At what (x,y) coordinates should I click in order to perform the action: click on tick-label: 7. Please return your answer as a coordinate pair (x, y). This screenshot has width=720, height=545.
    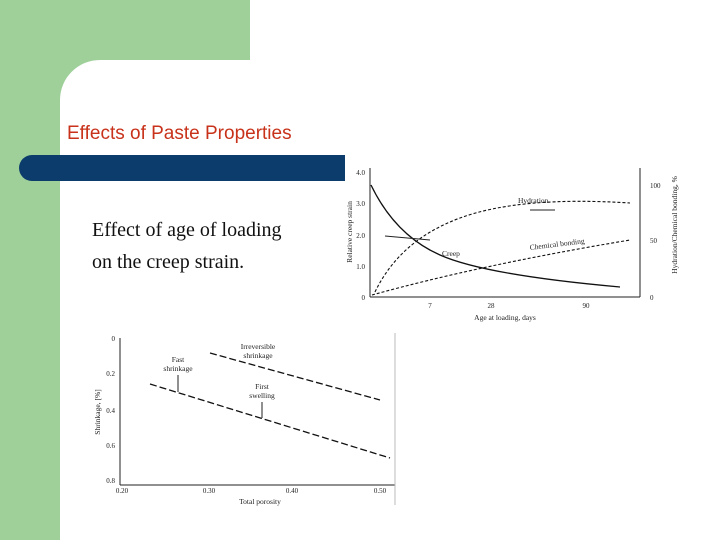
    Looking at the image, I should click on (430, 306).